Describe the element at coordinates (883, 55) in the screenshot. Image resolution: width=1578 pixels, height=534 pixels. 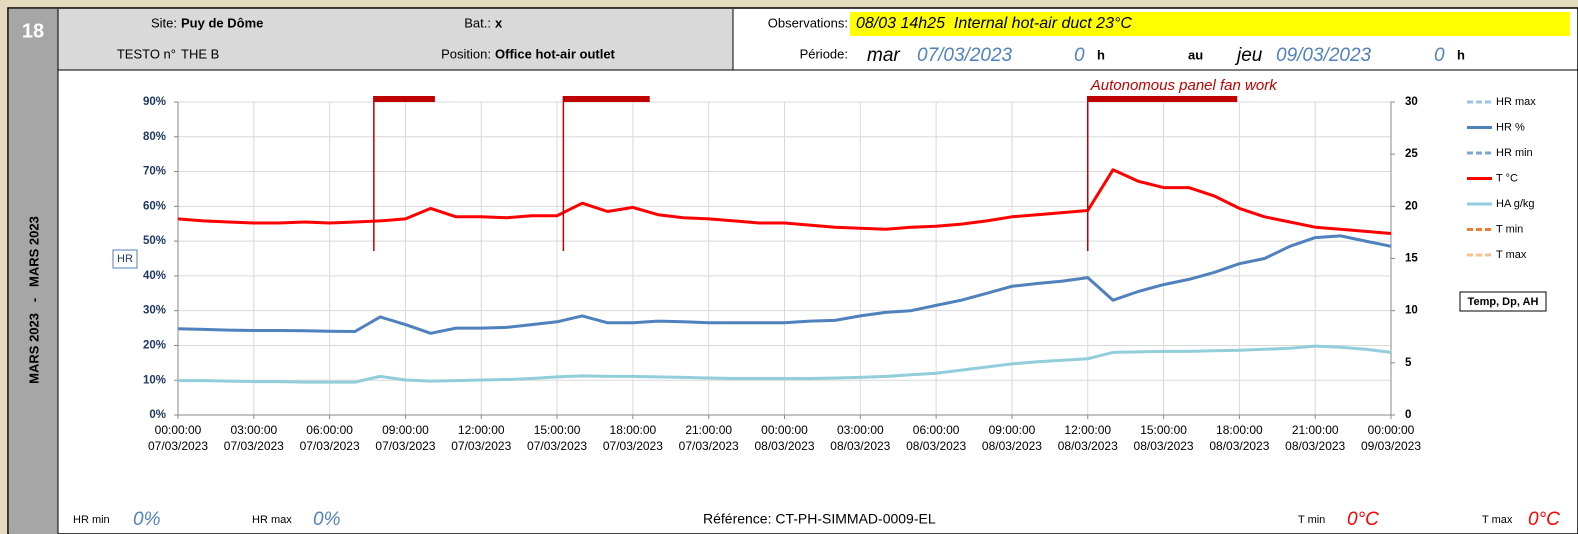
I see `start-day: mar` at that location.